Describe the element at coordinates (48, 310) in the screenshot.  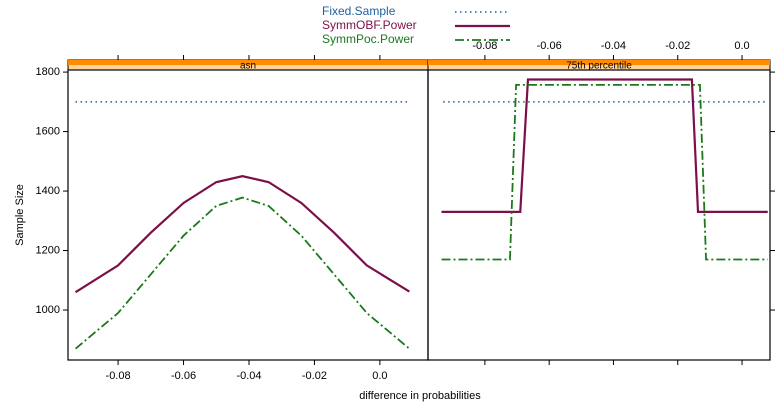
I see `y-tick-label: 1000` at that location.